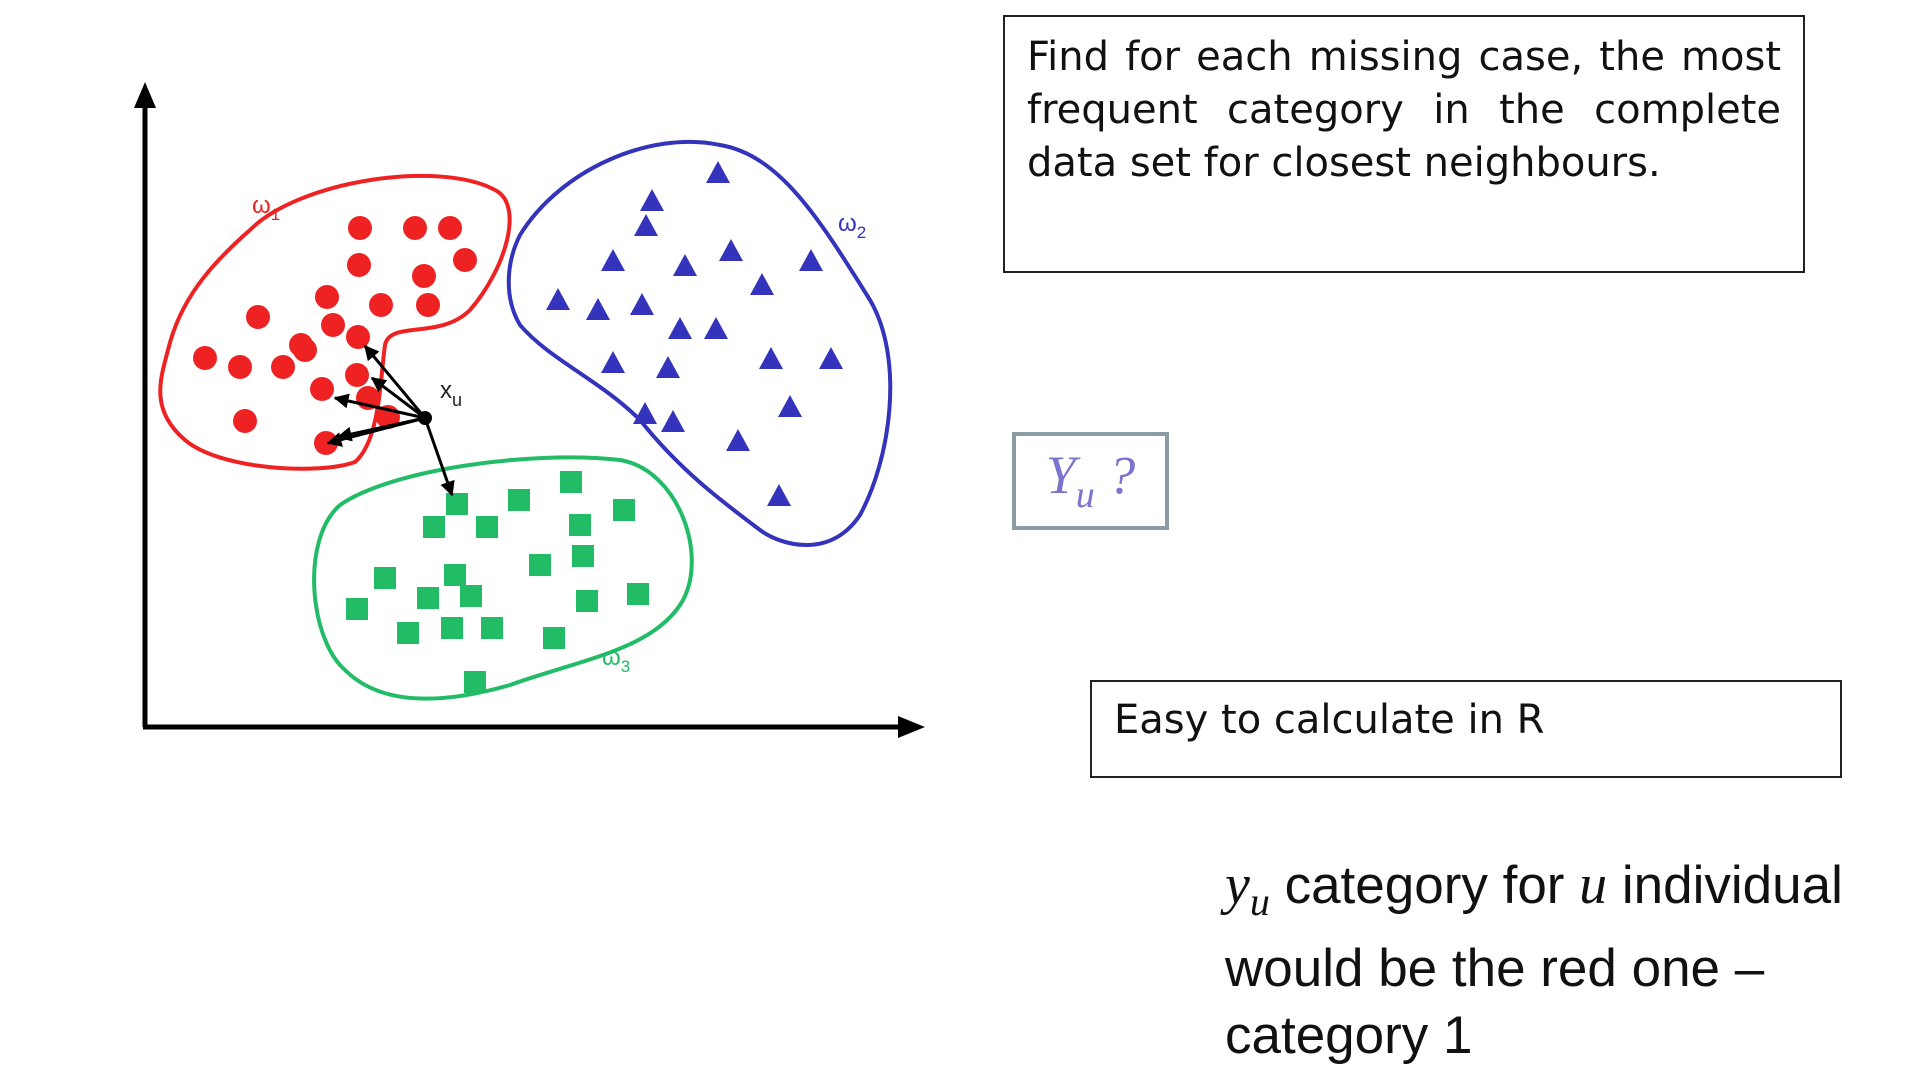 This screenshot has width=1906, height=1090. Describe the element at coordinates (1593, 885) in the screenshot. I see `u-variable: u` at that location.